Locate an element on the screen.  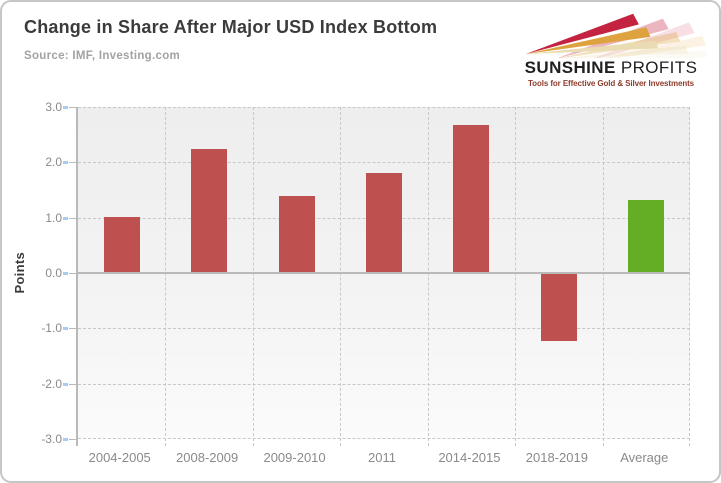
sunshine-rays-icon is located at coordinates (615, 35).